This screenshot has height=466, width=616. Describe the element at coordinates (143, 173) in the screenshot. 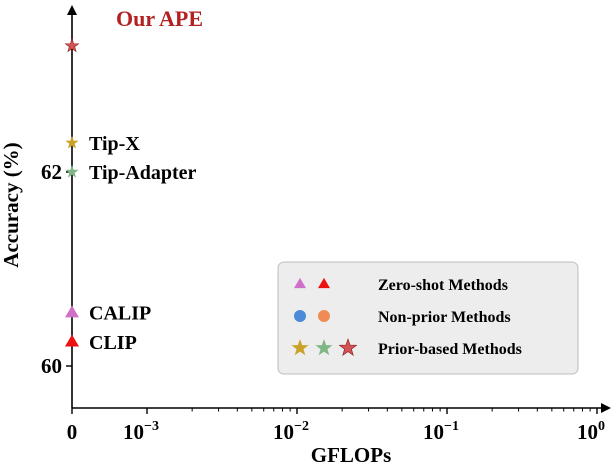

I see `point-label: Tip-Adapter` at that location.